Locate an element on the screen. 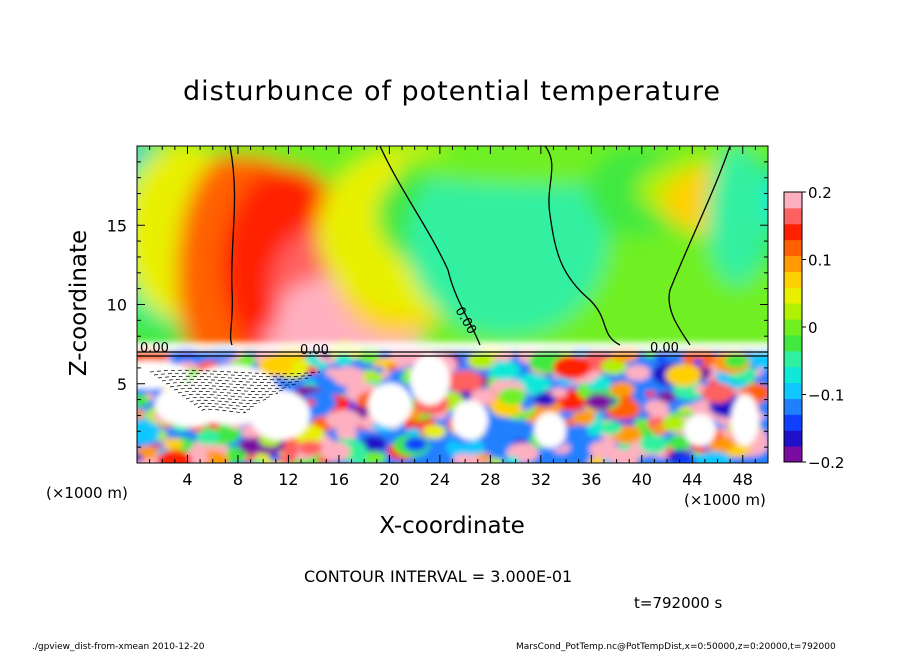 The width and height of the screenshot is (904, 654). x-unit-label-right: (×1000 m) is located at coordinates (725, 500).